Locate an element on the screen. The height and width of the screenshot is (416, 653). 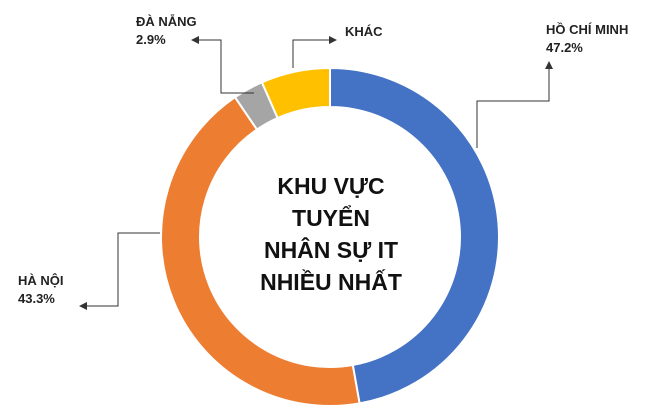
slice-label-khac: KHÁC is located at coordinates (364, 31).